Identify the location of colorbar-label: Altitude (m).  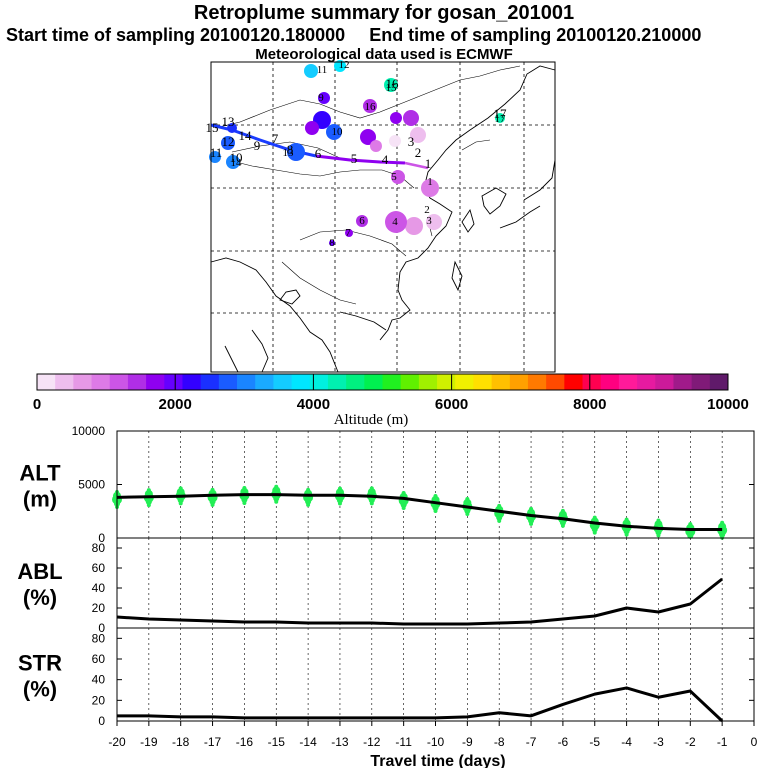
(371, 420).